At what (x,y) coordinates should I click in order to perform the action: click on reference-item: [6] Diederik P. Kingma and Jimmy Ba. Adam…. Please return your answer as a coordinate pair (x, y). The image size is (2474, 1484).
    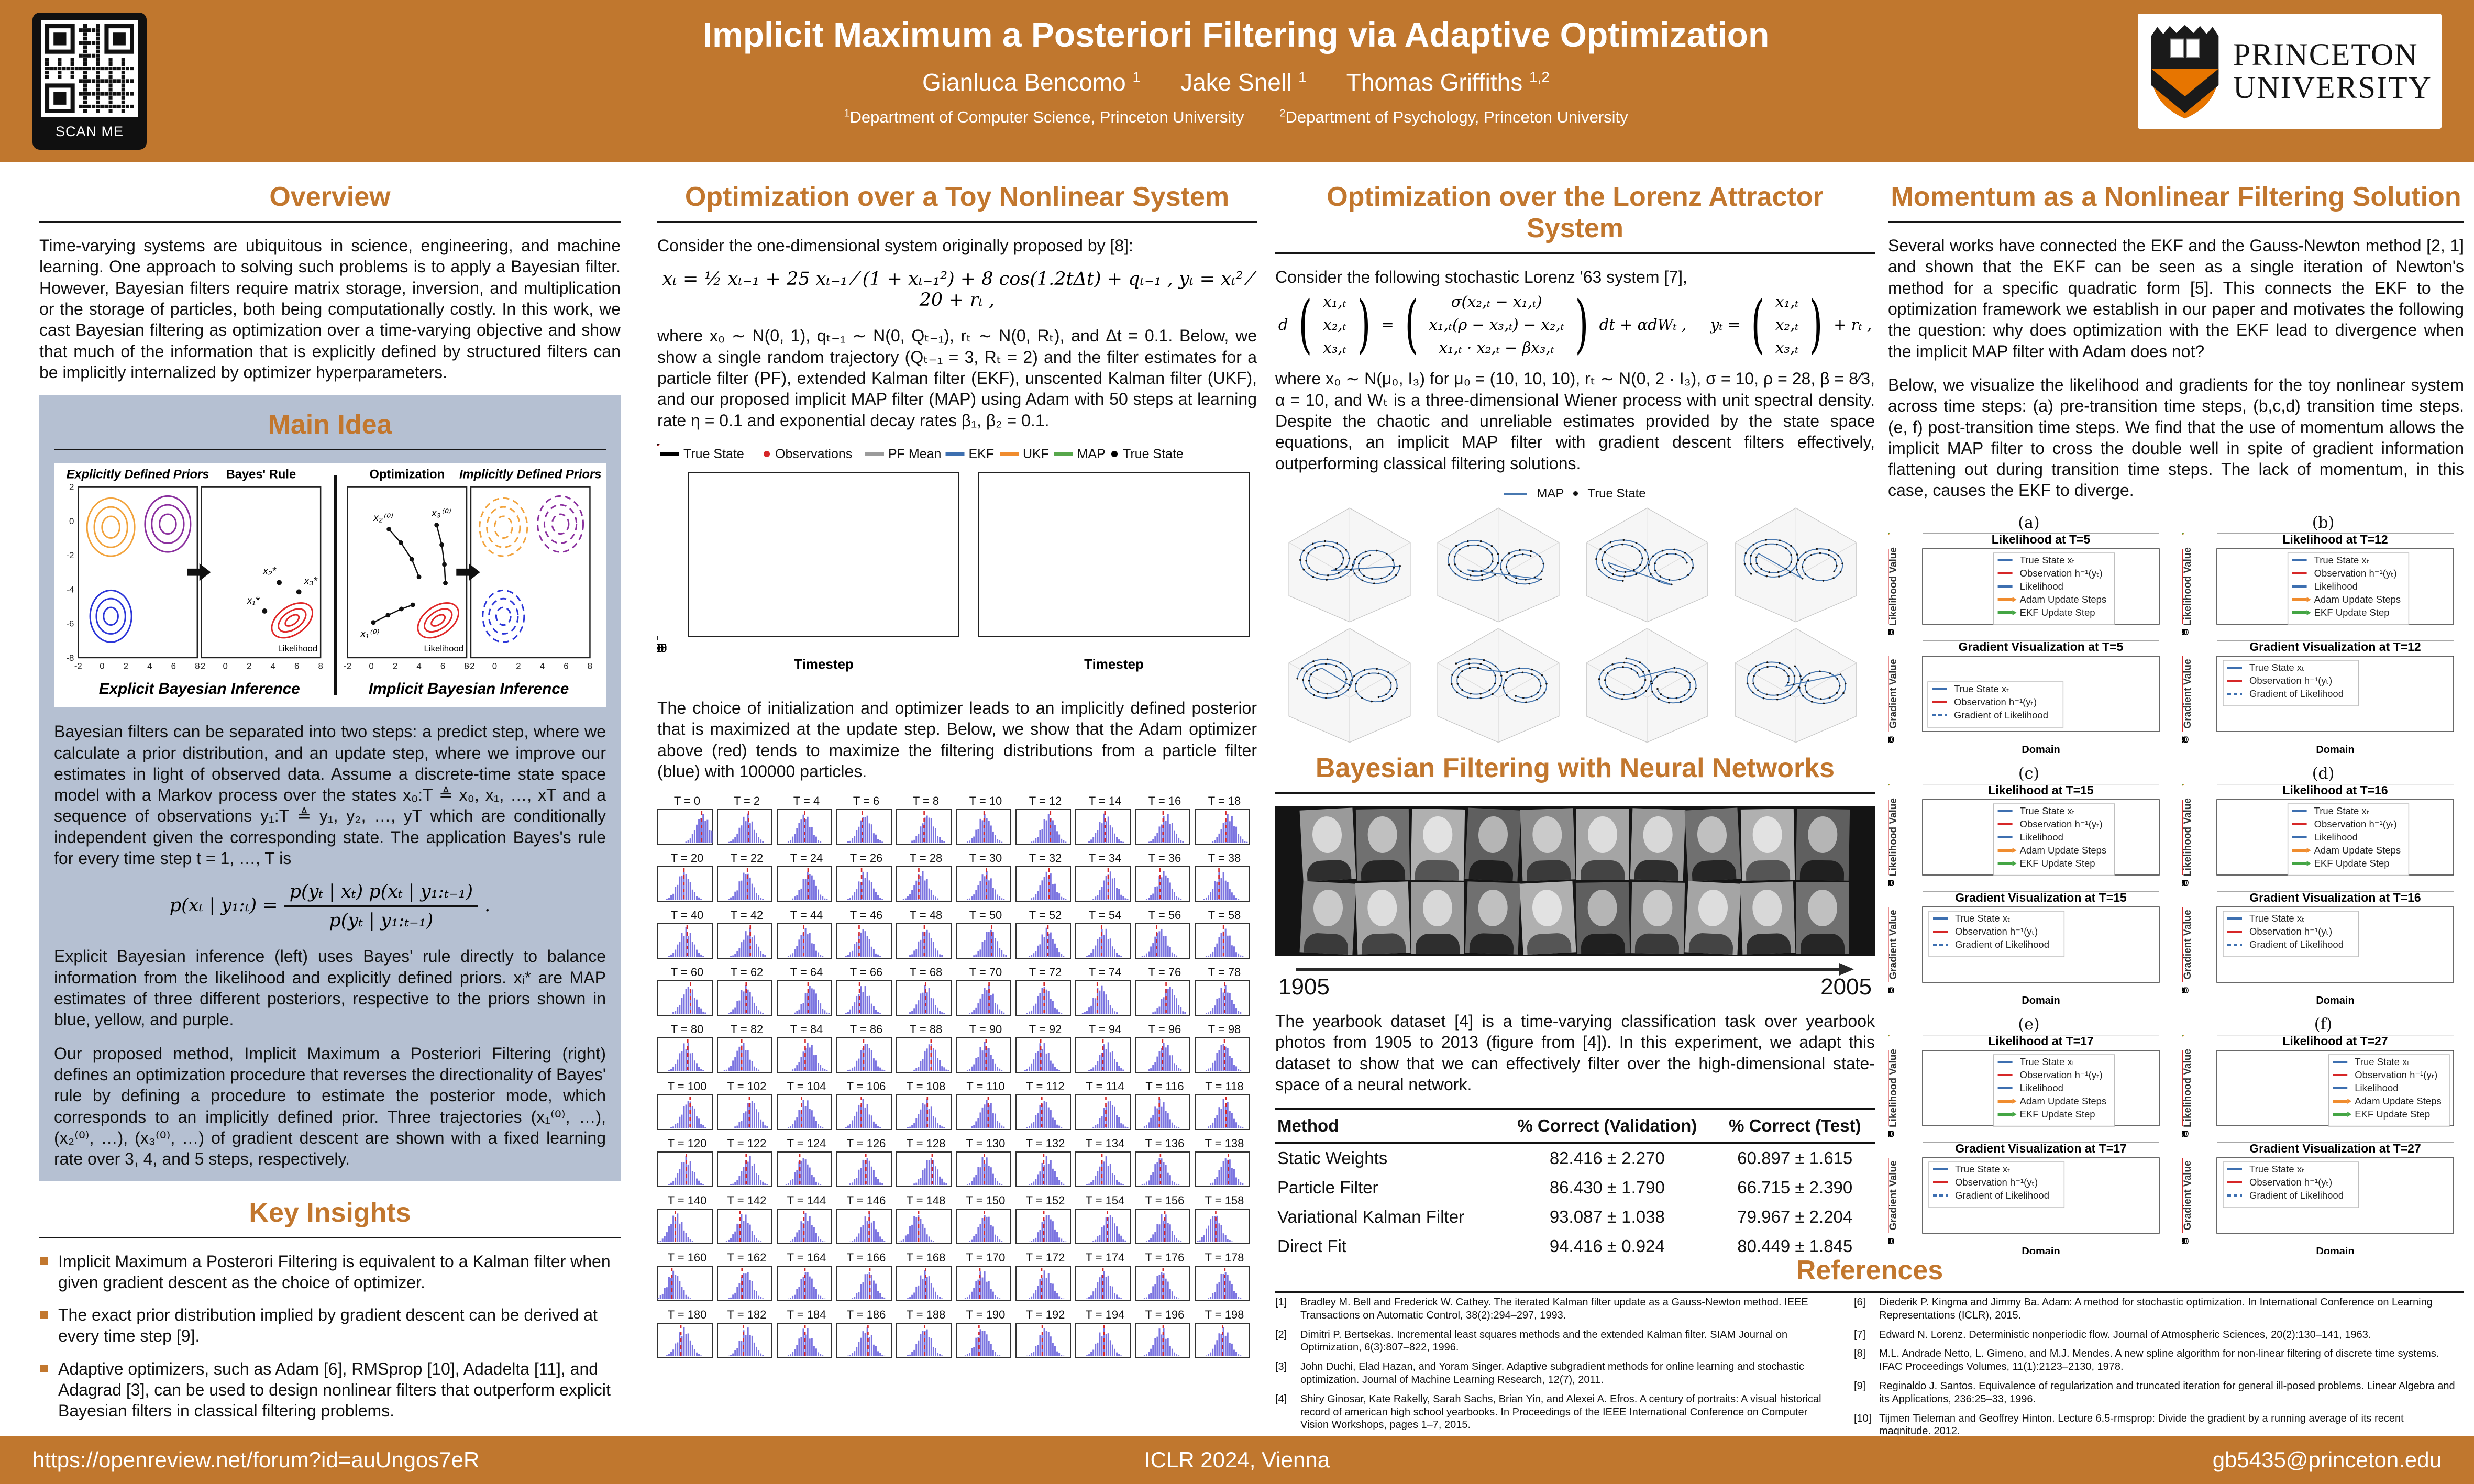
    Looking at the image, I should click on (2143, 1309).